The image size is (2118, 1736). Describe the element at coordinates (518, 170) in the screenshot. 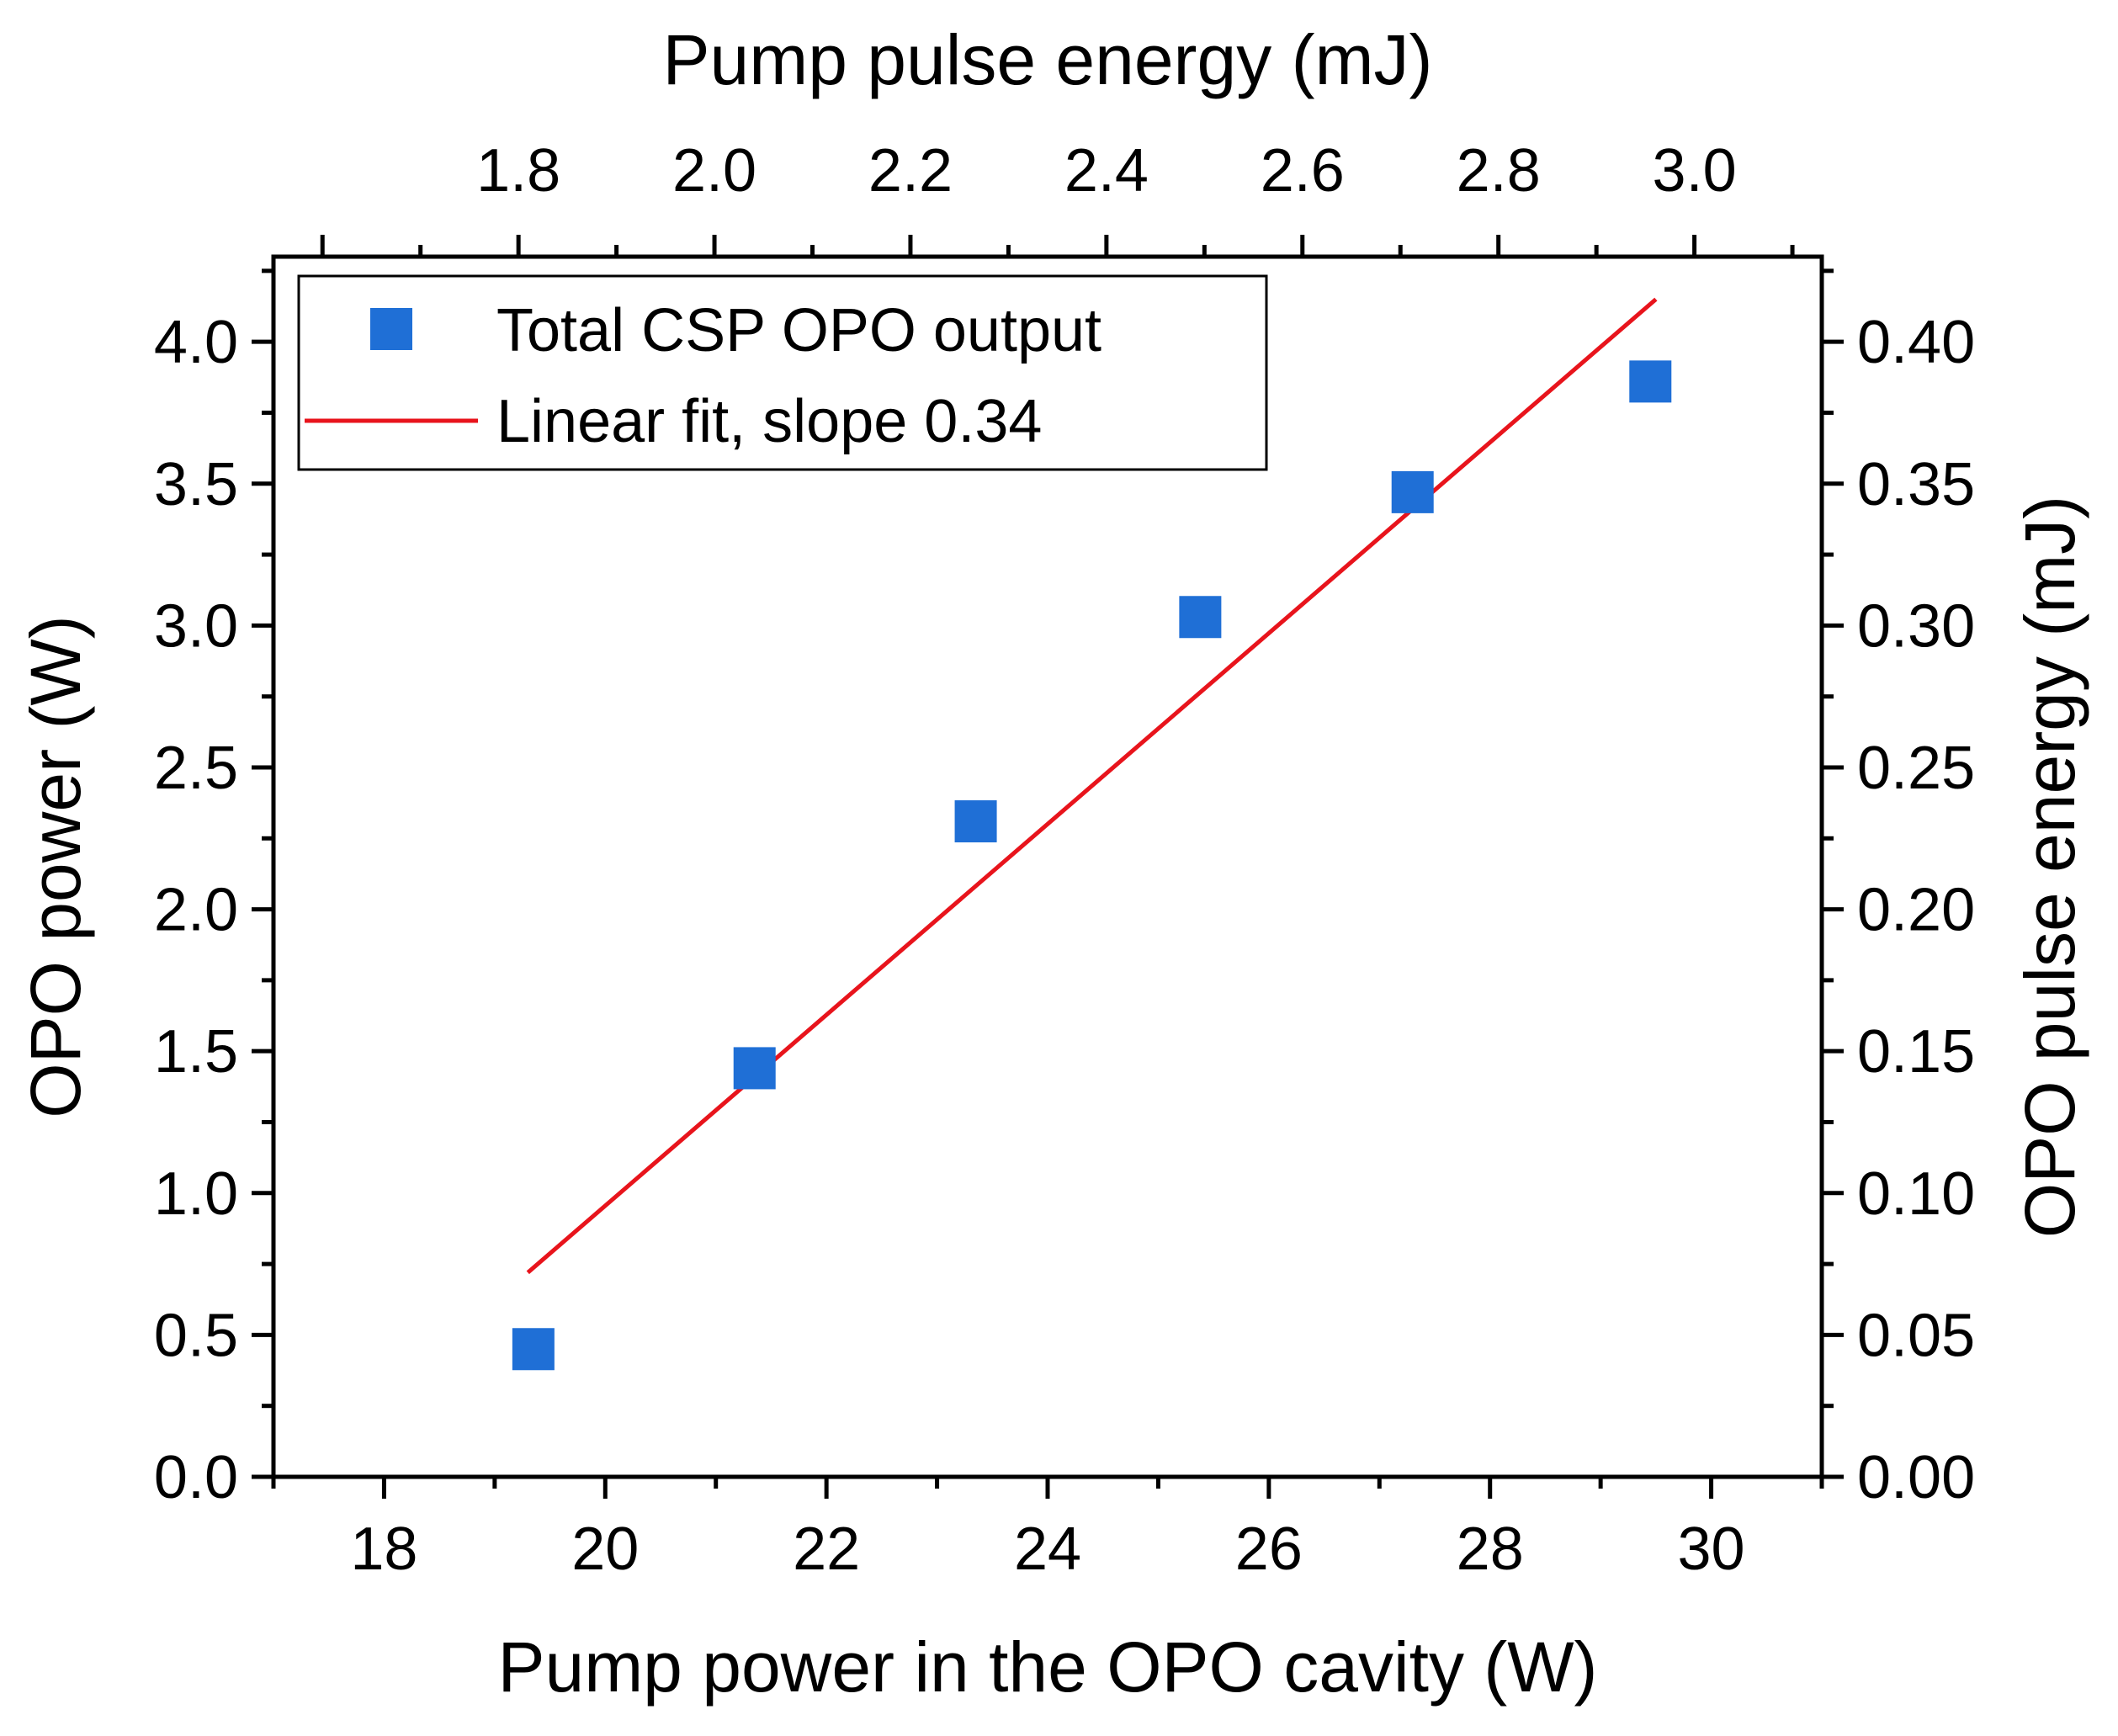

I see `x2-tick-label: 1.8` at that location.